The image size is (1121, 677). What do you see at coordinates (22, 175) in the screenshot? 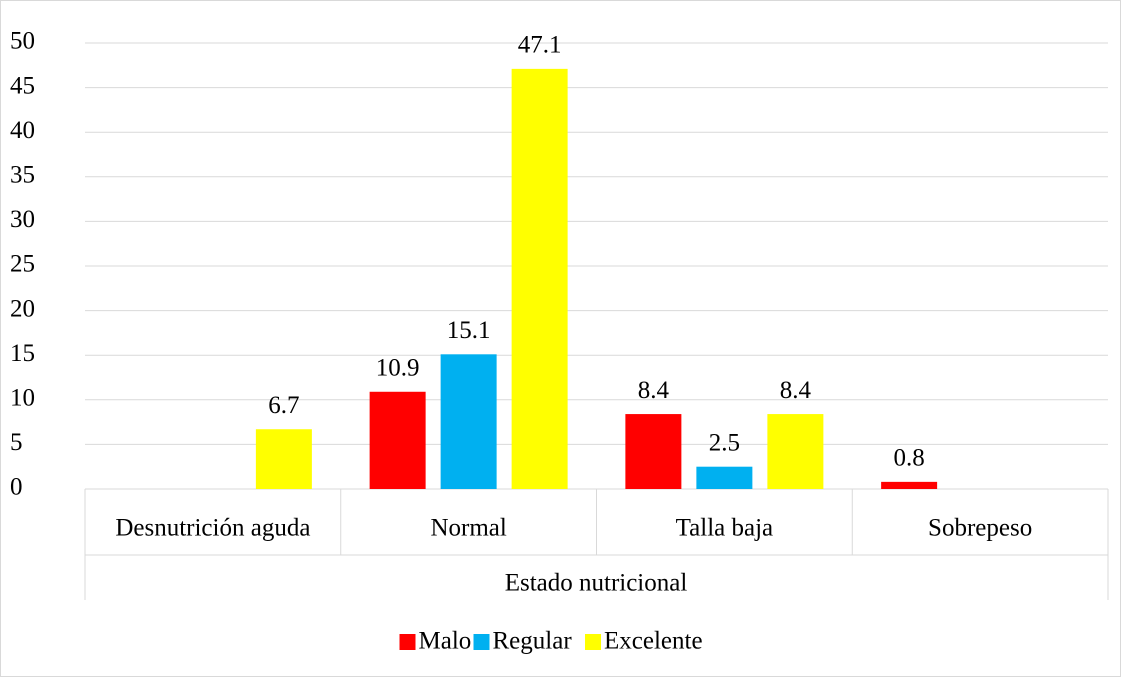
I see `y-tick-label: 35` at bounding box center [22, 175].